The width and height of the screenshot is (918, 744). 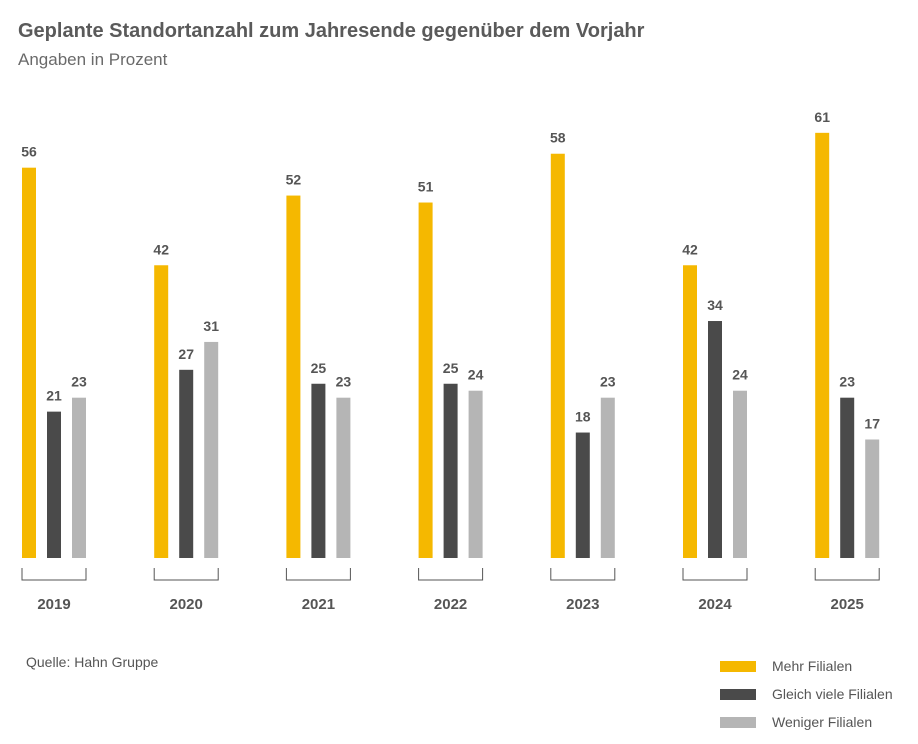 I want to click on x-tick-label-2019: 2019, so click(x=53, y=604).